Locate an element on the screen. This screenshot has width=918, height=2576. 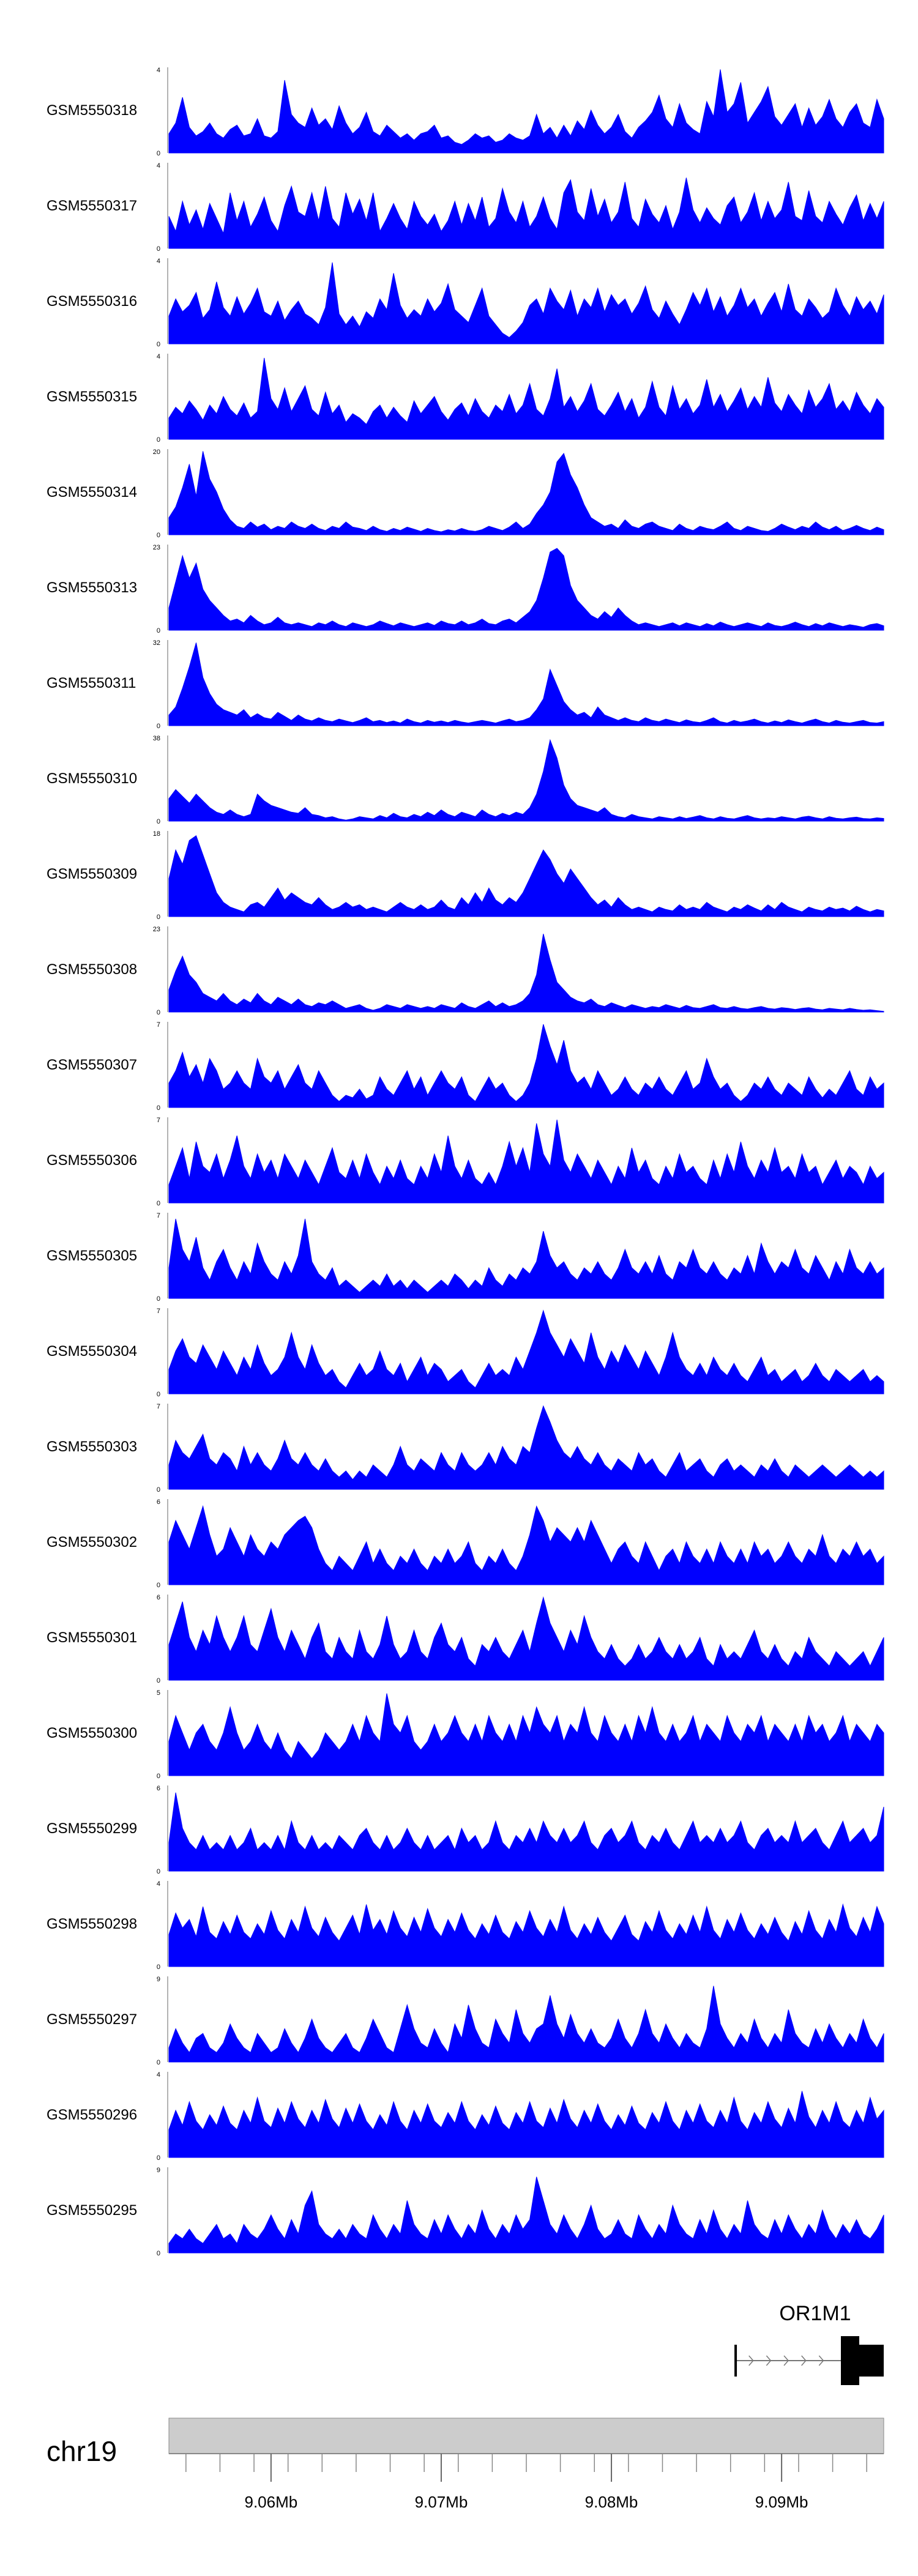
track-GSM5550300: GSM5550300 5 0 is located at coordinates (465, 1734).